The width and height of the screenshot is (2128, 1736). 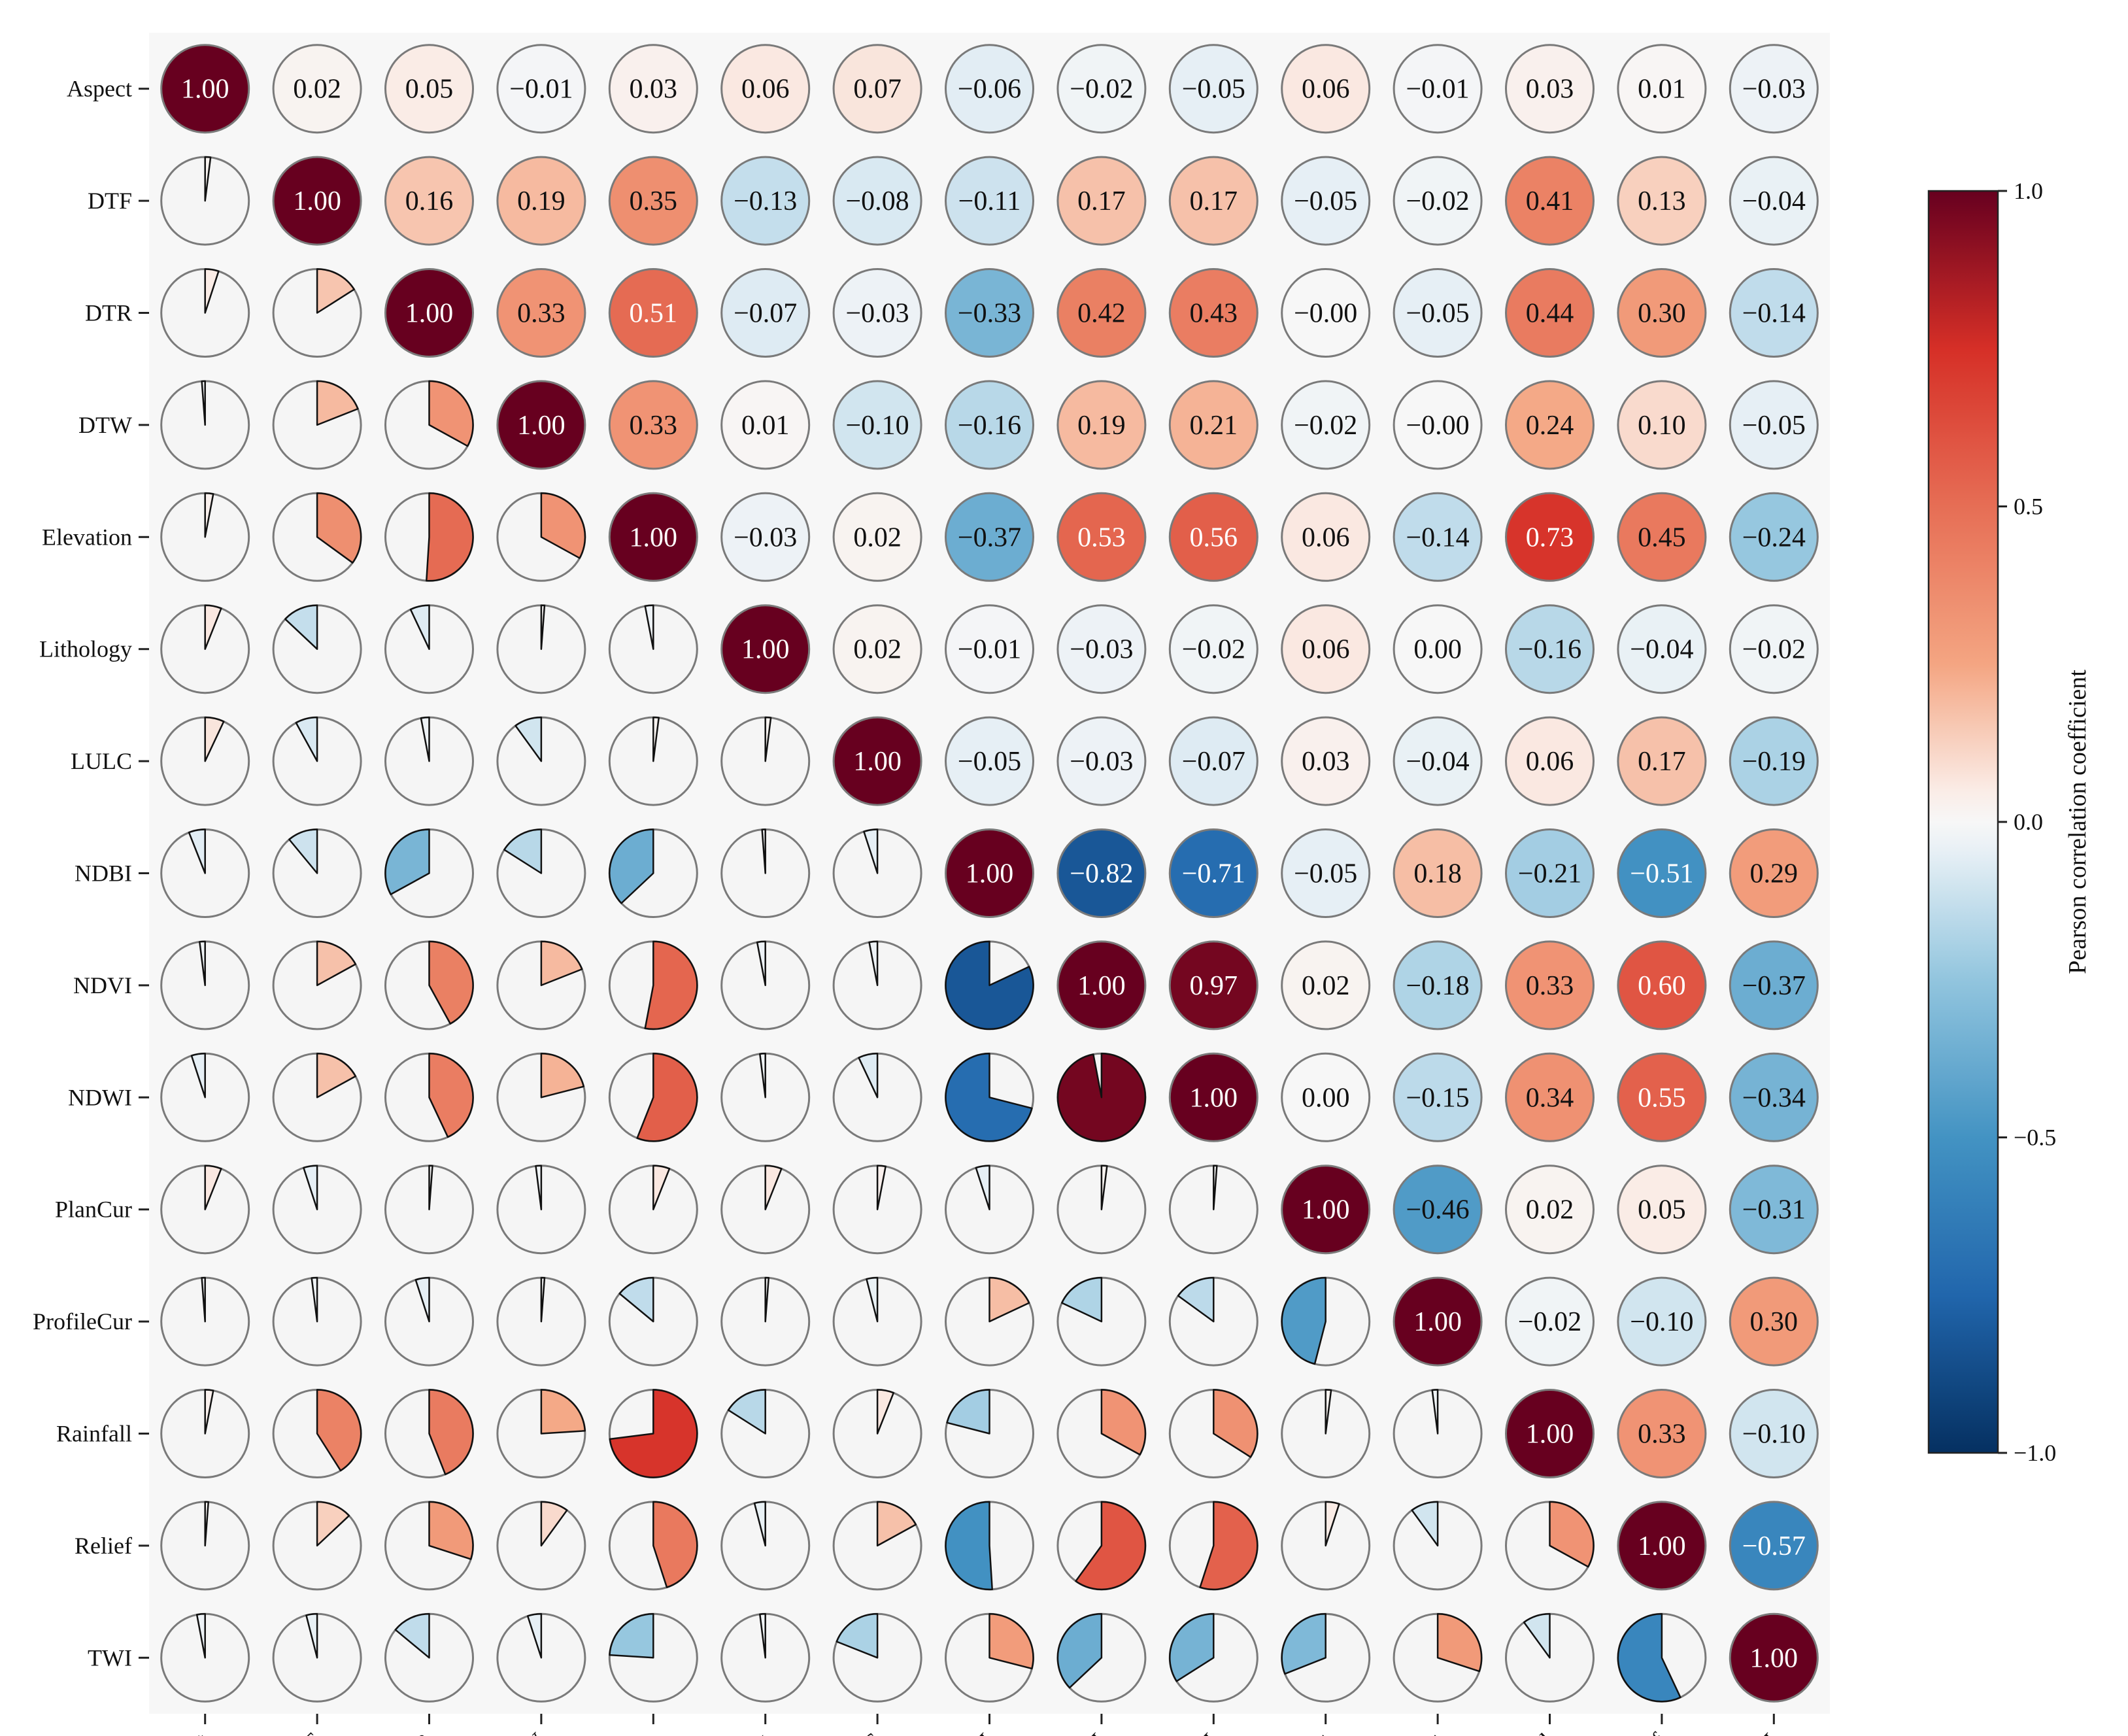 What do you see at coordinates (877, 537) in the screenshot?
I see `cell-Elevation-LULC: 0.02` at bounding box center [877, 537].